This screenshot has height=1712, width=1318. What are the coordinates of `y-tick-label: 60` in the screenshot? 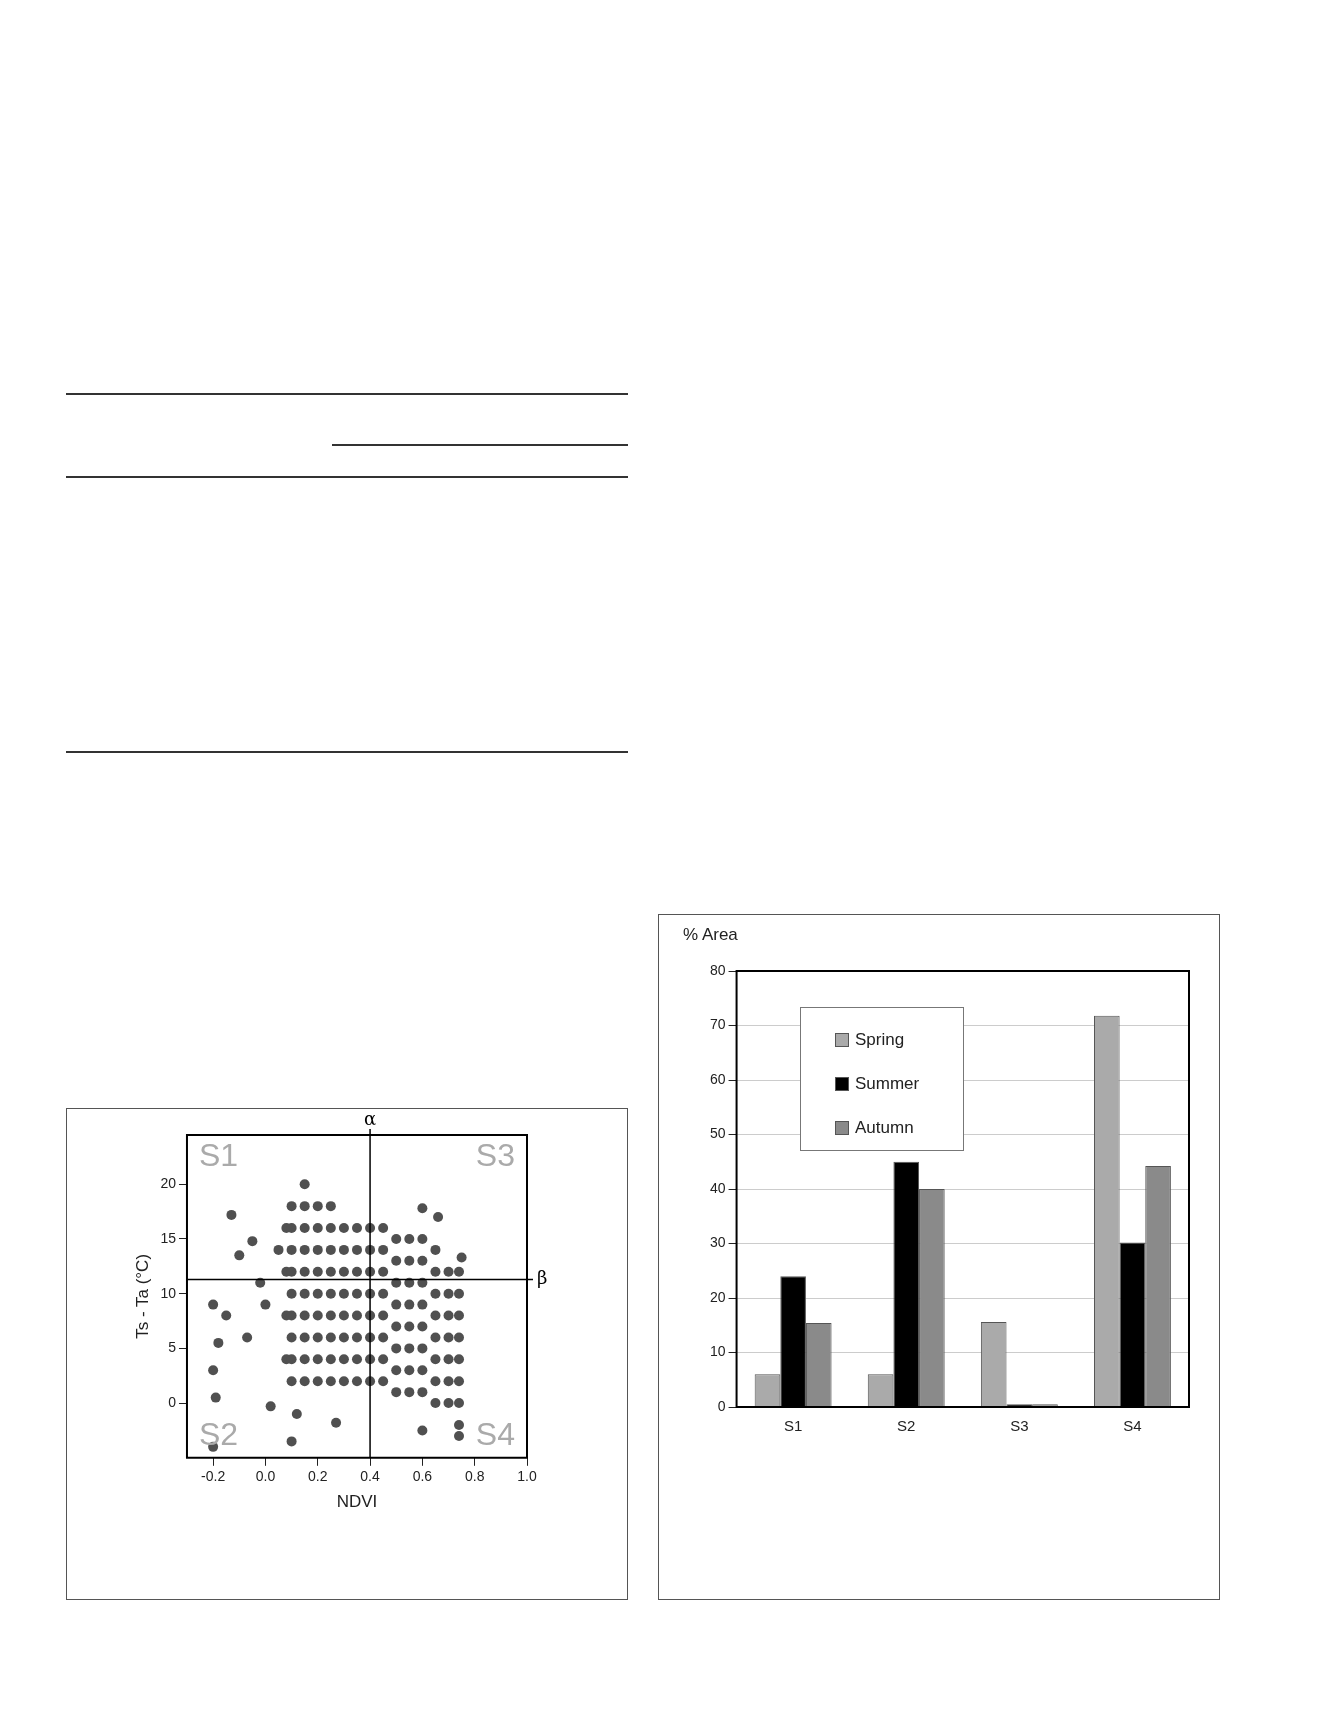 It's located at (717, 1078).